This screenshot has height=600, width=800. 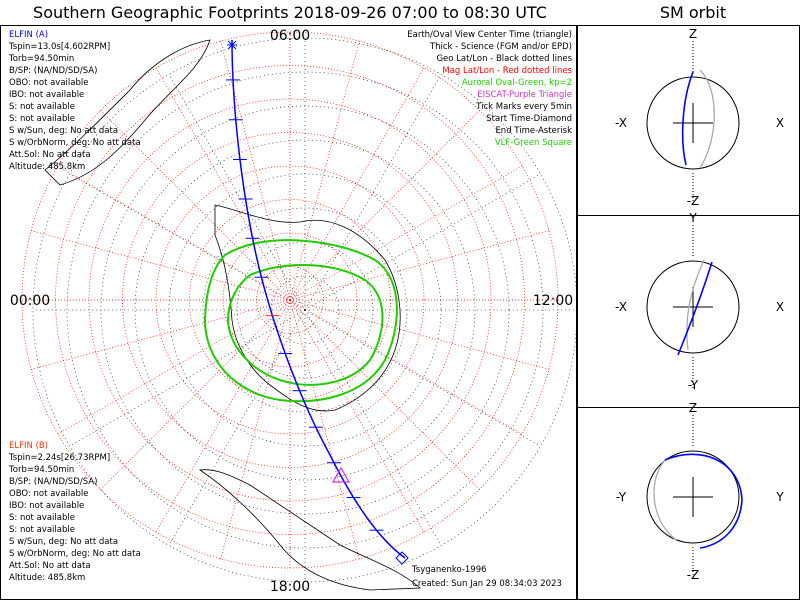 What do you see at coordinates (621, 497) in the screenshot?
I see `orbit-axis-label-left: -Y` at bounding box center [621, 497].